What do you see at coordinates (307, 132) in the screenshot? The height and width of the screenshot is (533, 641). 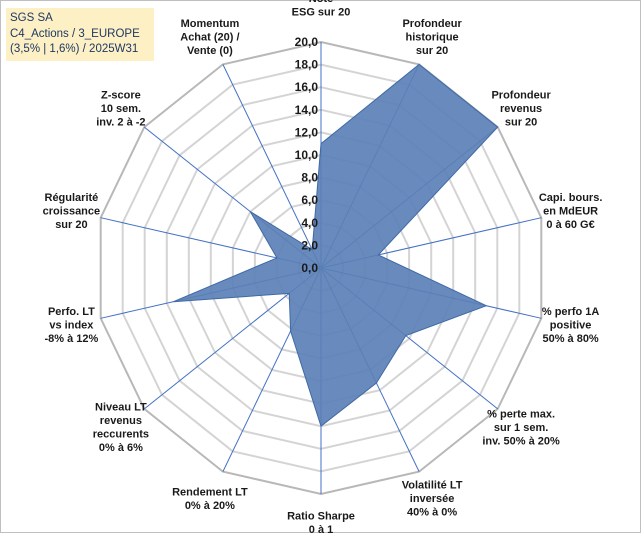 I see `tick-label: 12,0` at bounding box center [307, 132].